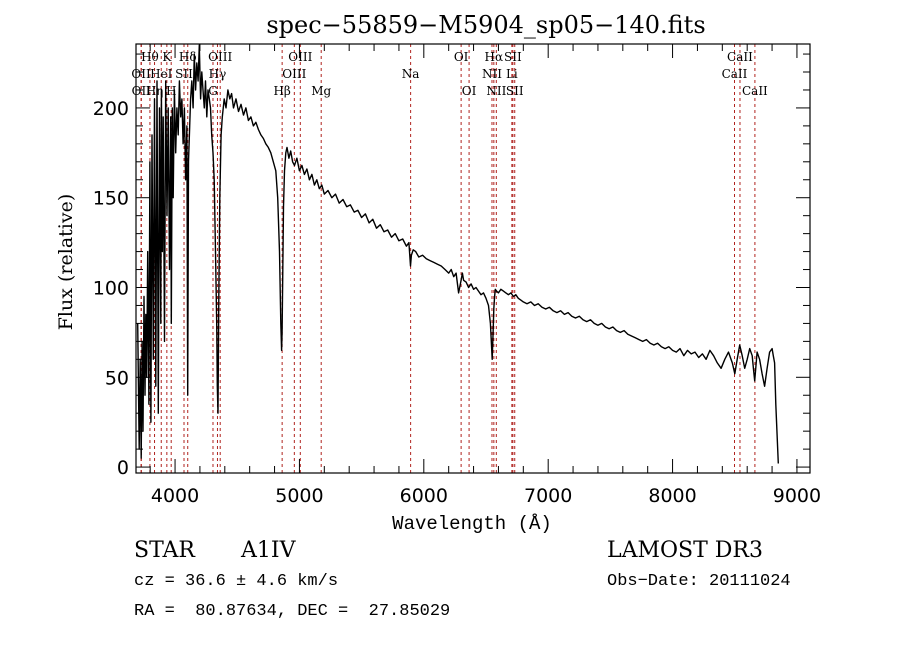 The image size is (900, 649). Describe the element at coordinates (797, 496) in the screenshot. I see `x-tick-label: 9000` at that location.